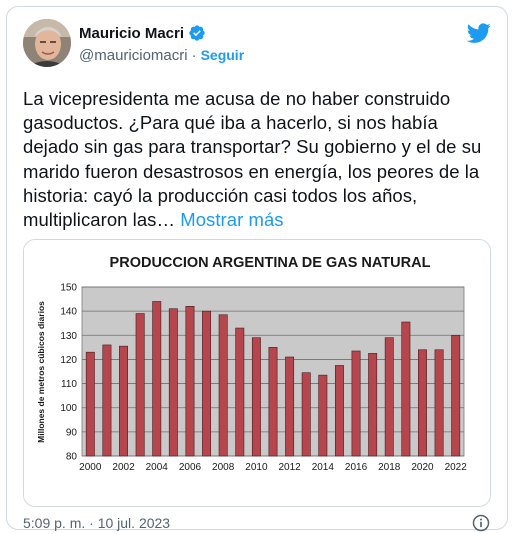 The width and height of the screenshot is (514, 534). Describe the element at coordinates (140, 385) in the screenshot. I see `bar-2003` at that location.